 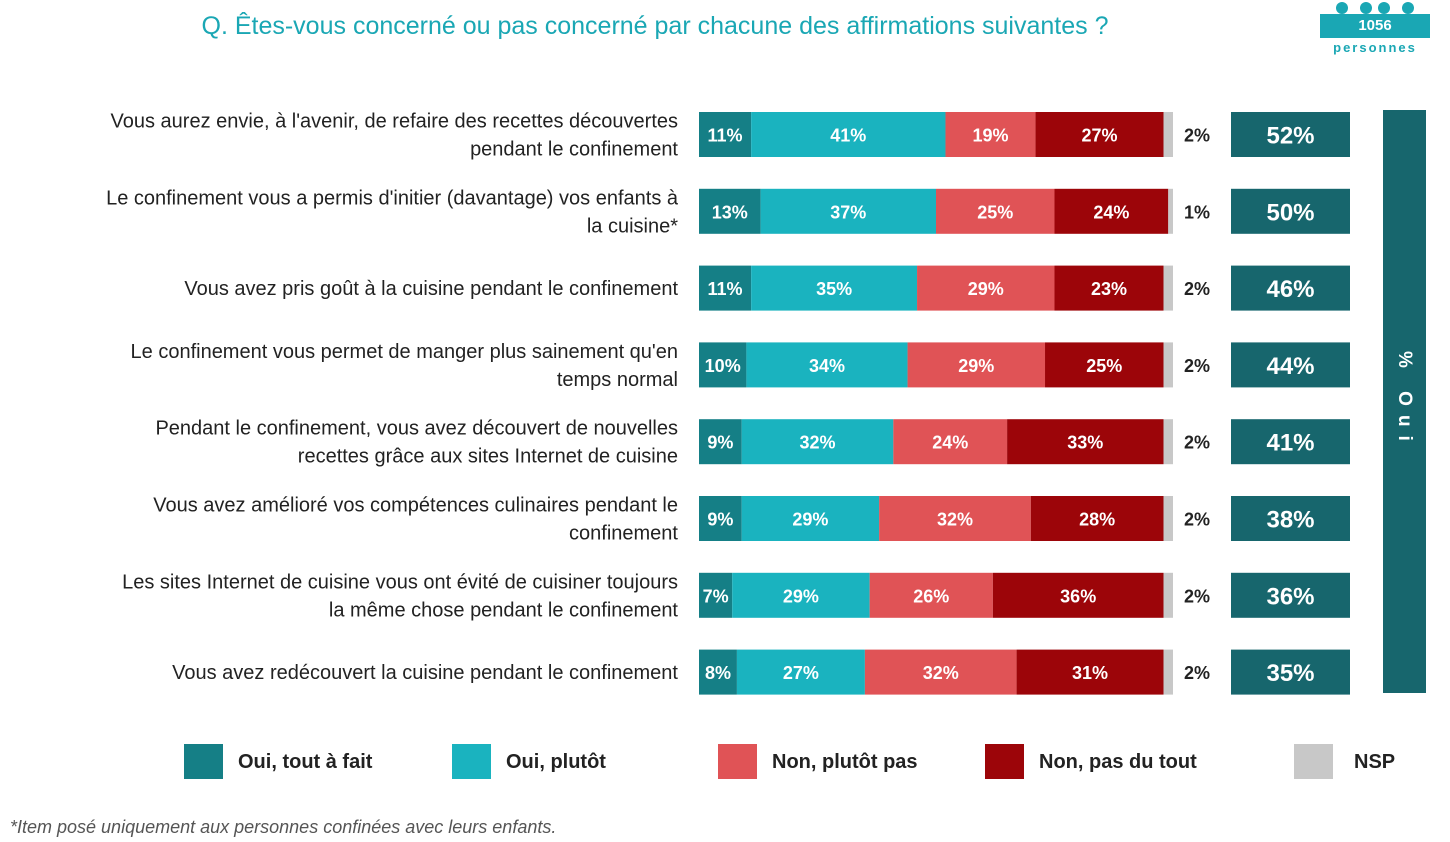 I want to click on sample-count: 1056, so click(x=1375, y=25).